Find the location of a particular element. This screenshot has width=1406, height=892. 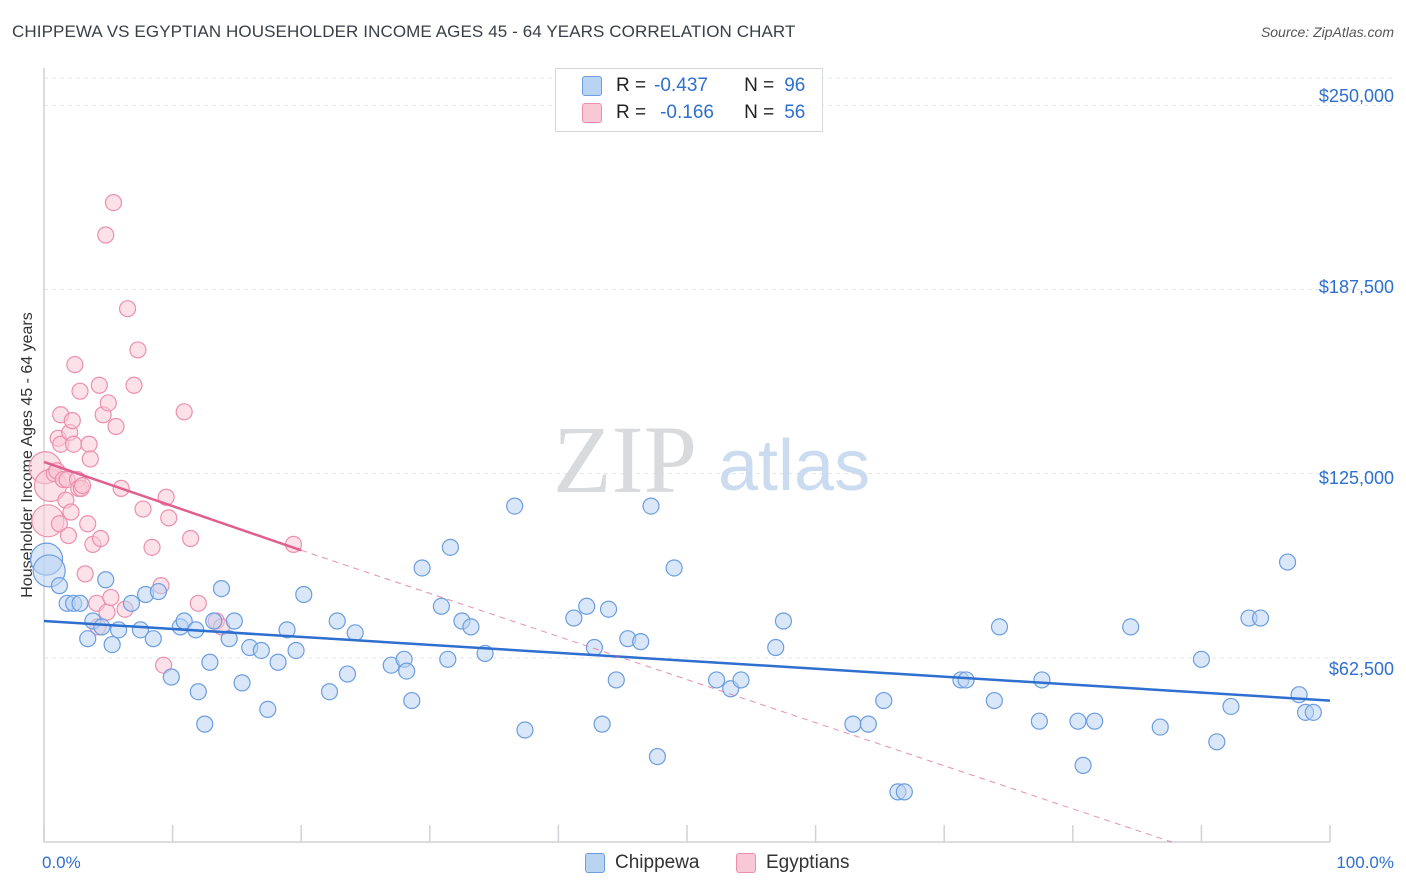

bottom-legend-swatch-chippewa is located at coordinates (595, 863).